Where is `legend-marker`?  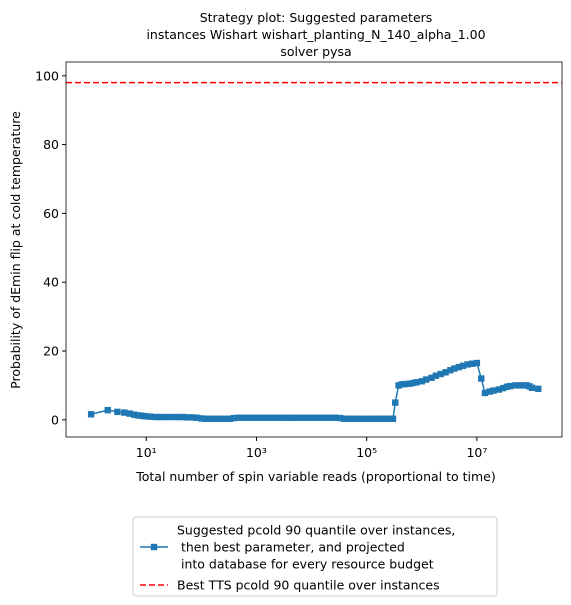 legend-marker is located at coordinates (154, 547).